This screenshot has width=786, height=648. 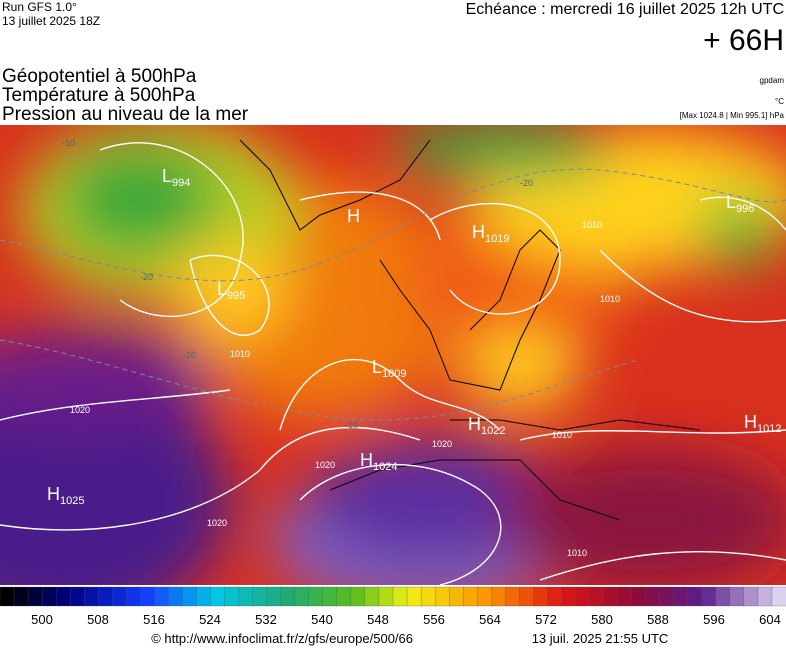 What do you see at coordinates (434, 619) in the screenshot?
I see `colorbar-label: 556` at bounding box center [434, 619].